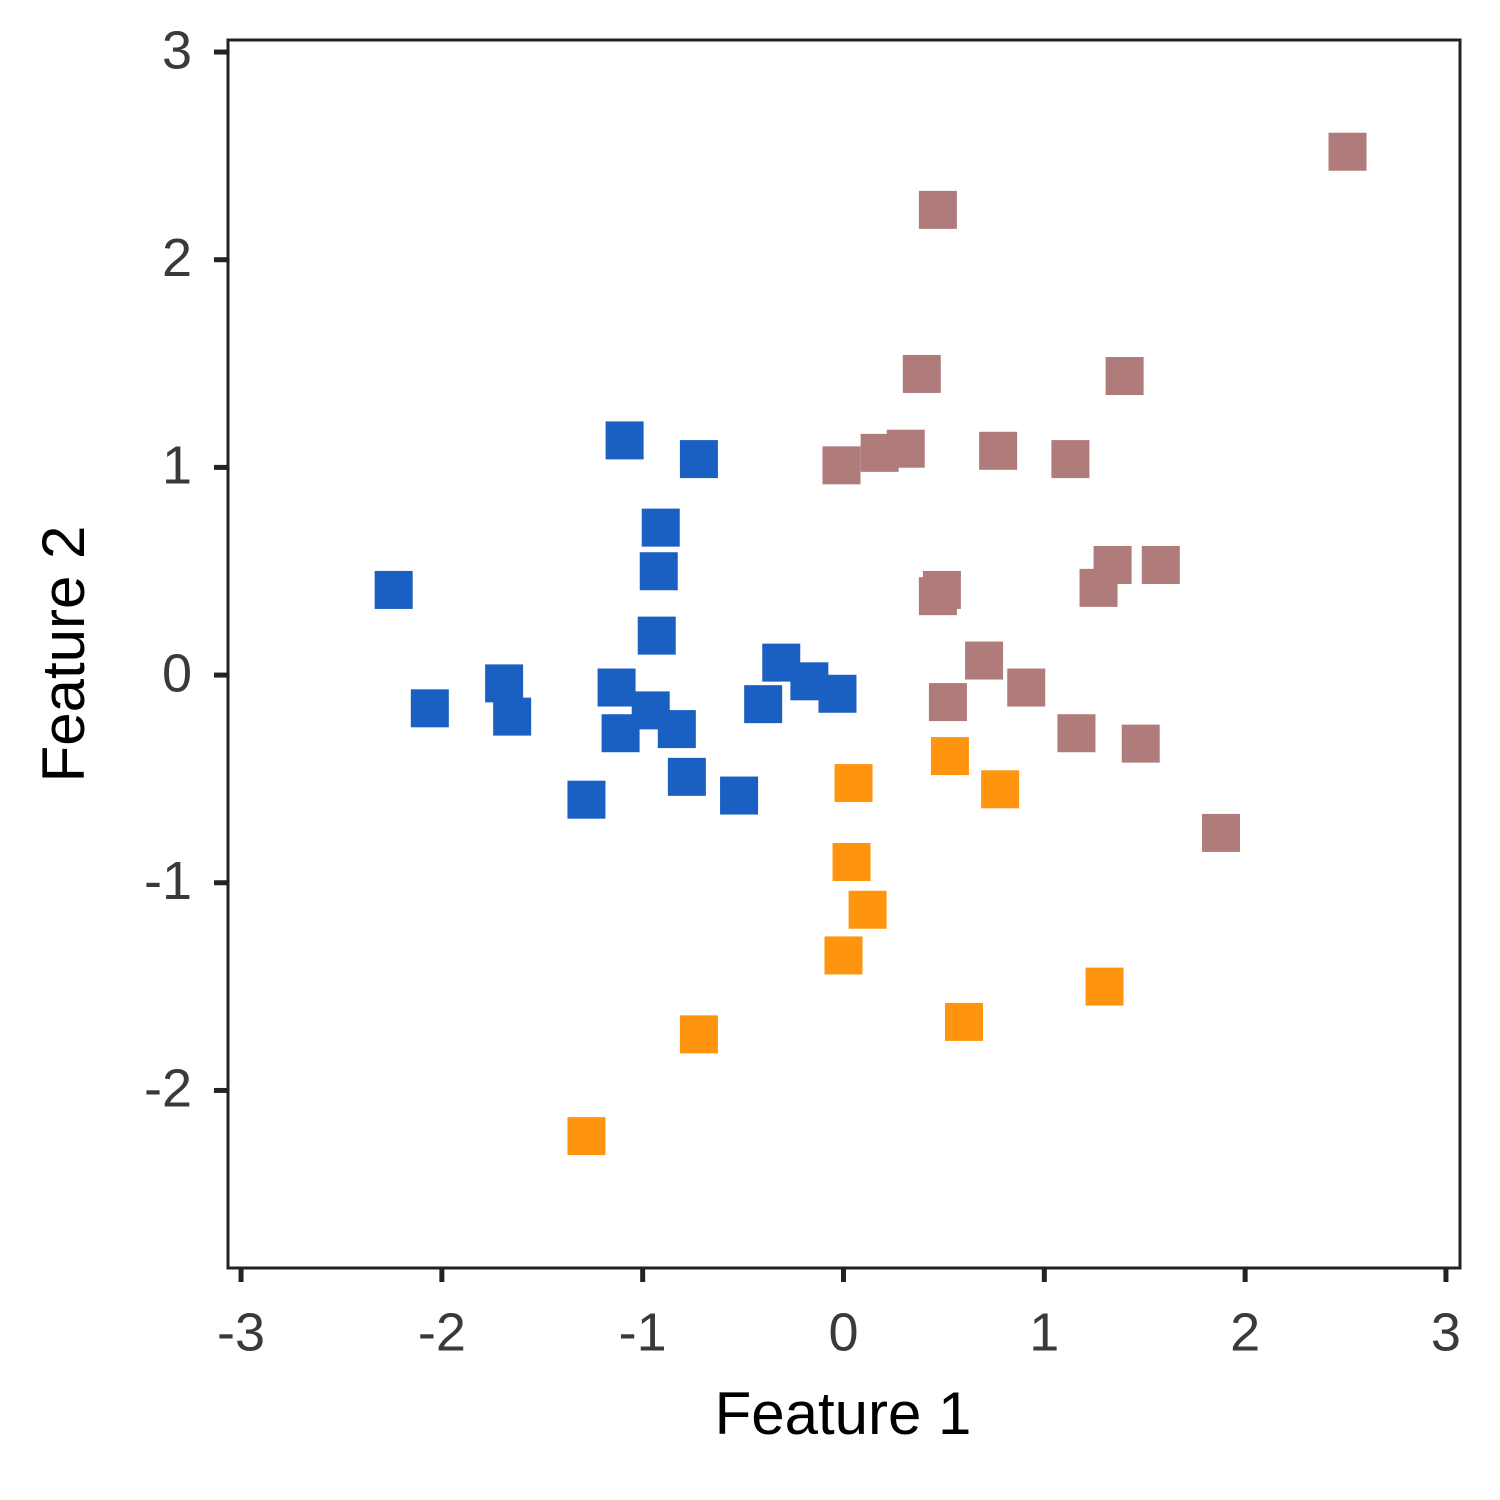 This screenshot has width=1500, height=1500. I want to click on x-tick-label: 1, so click(1044, 1332).